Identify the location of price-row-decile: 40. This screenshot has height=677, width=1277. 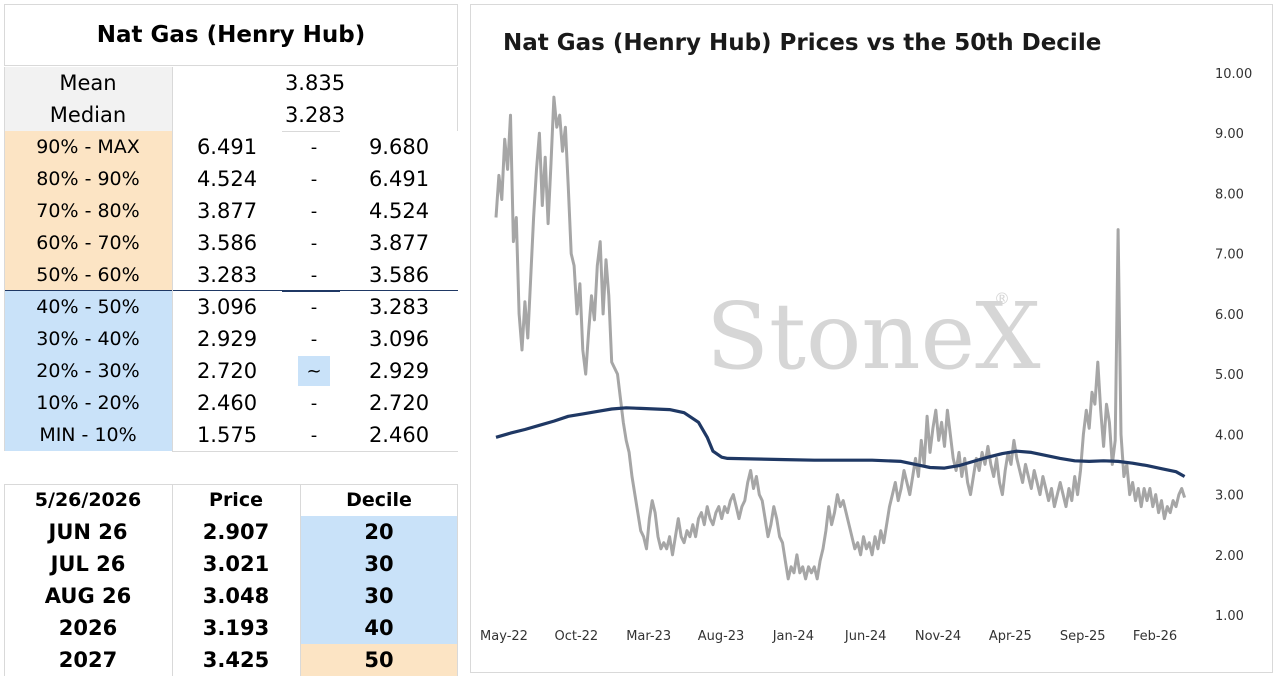
(379, 628).